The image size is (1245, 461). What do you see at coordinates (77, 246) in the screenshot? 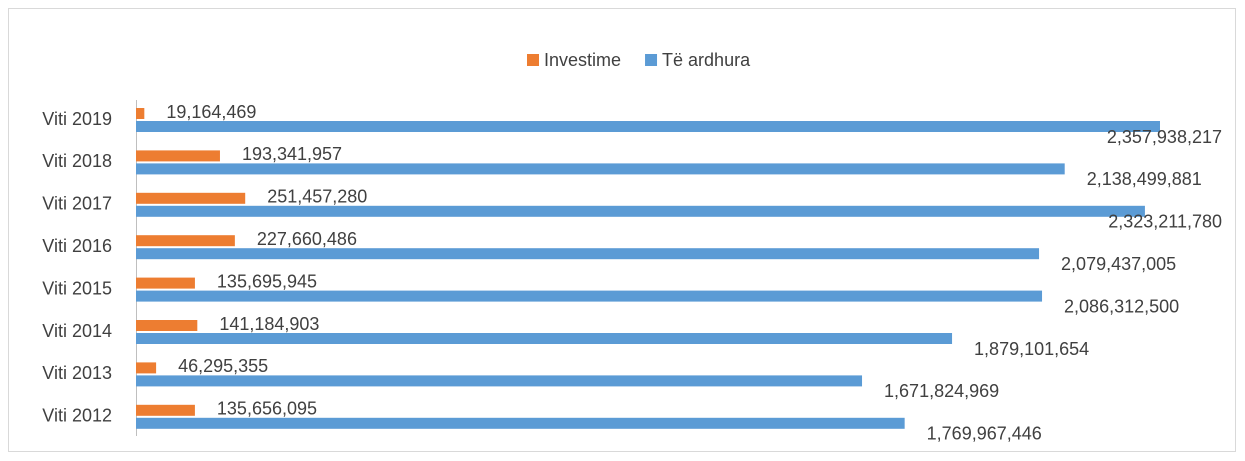
I see `y-tick-label: Viti 2016` at bounding box center [77, 246].